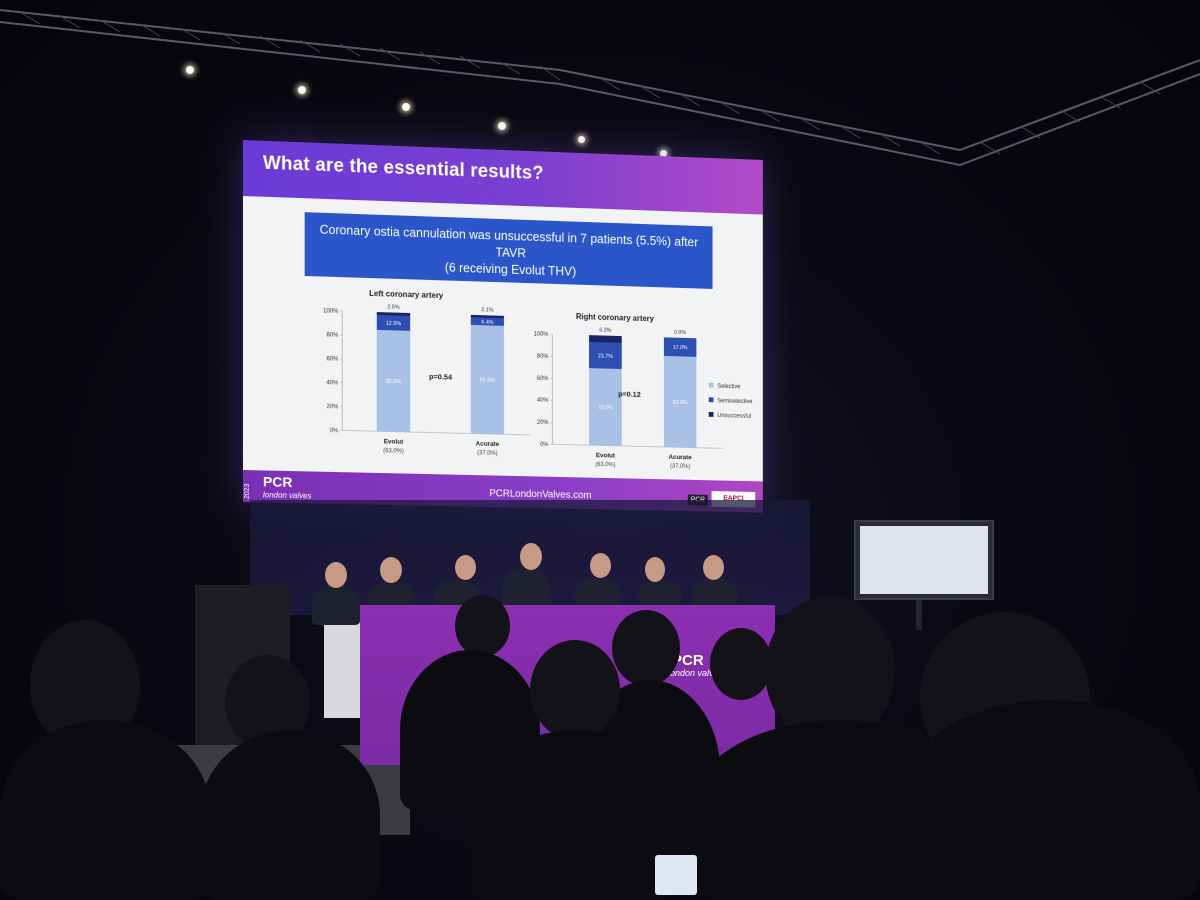 The width and height of the screenshot is (1200, 900). Describe the element at coordinates (605, 331) in the screenshot. I see `bar-top-label: 6.3%` at that location.